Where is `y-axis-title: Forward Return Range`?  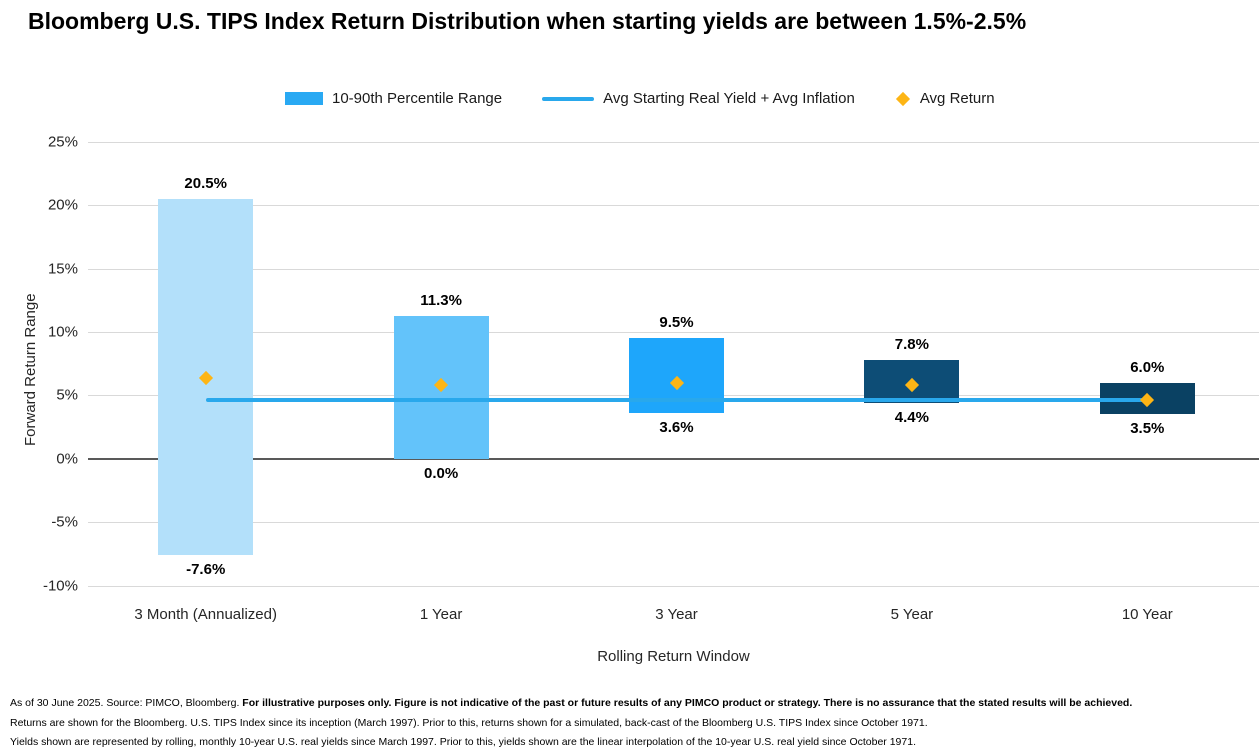
y-axis-title: Forward Return Range is located at coordinates (30, 369).